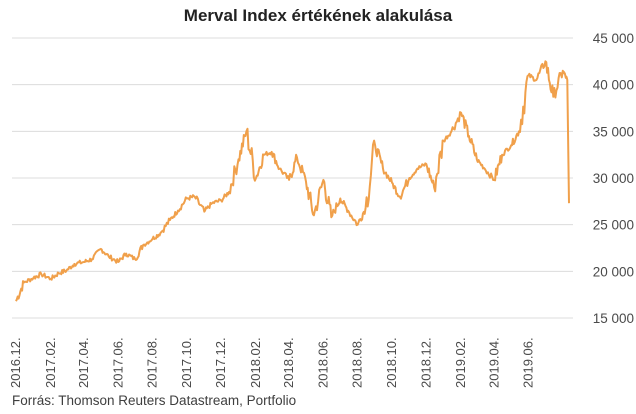 The image size is (636, 414). I want to click on x-tick-label: 2018.02., so click(255, 362).